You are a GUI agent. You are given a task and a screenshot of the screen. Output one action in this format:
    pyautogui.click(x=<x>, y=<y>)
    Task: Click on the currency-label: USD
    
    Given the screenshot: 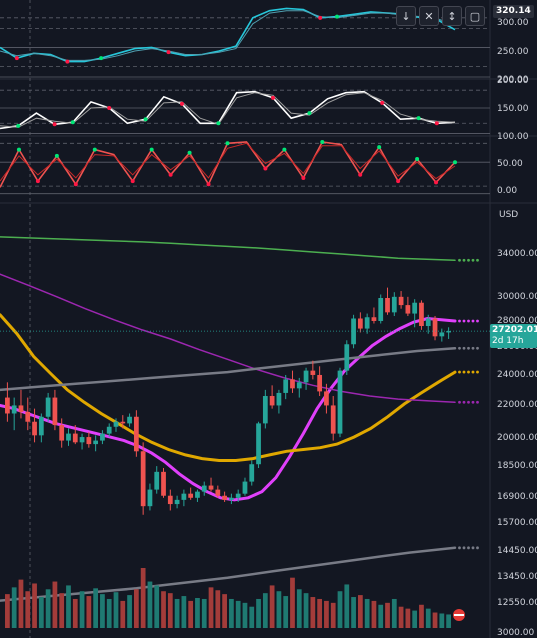 What is the action you would take?
    pyautogui.click(x=509, y=215)
    